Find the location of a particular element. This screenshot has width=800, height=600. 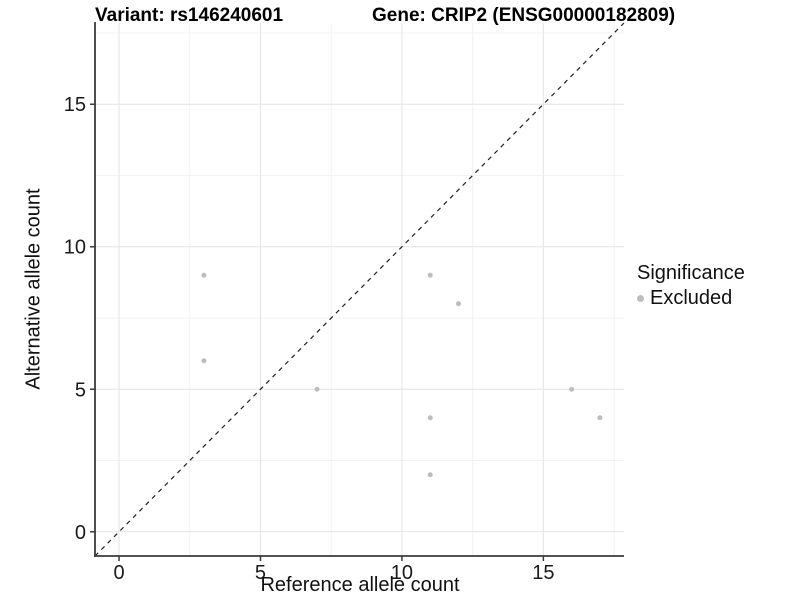

legend-point-icon is located at coordinates (640, 298).